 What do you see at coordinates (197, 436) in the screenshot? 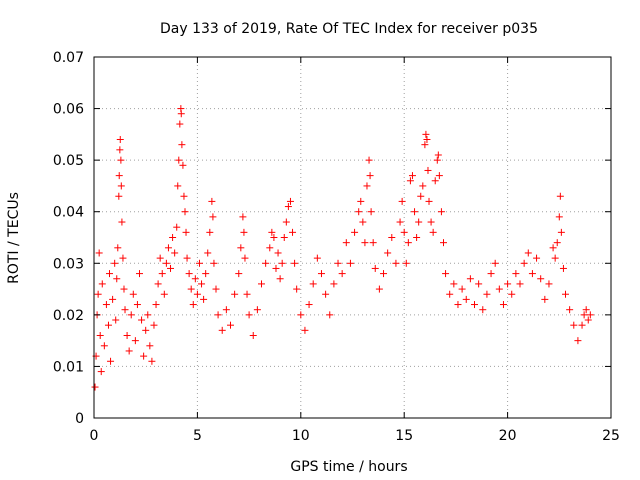
I see `x-tick-label: 5` at bounding box center [197, 436].